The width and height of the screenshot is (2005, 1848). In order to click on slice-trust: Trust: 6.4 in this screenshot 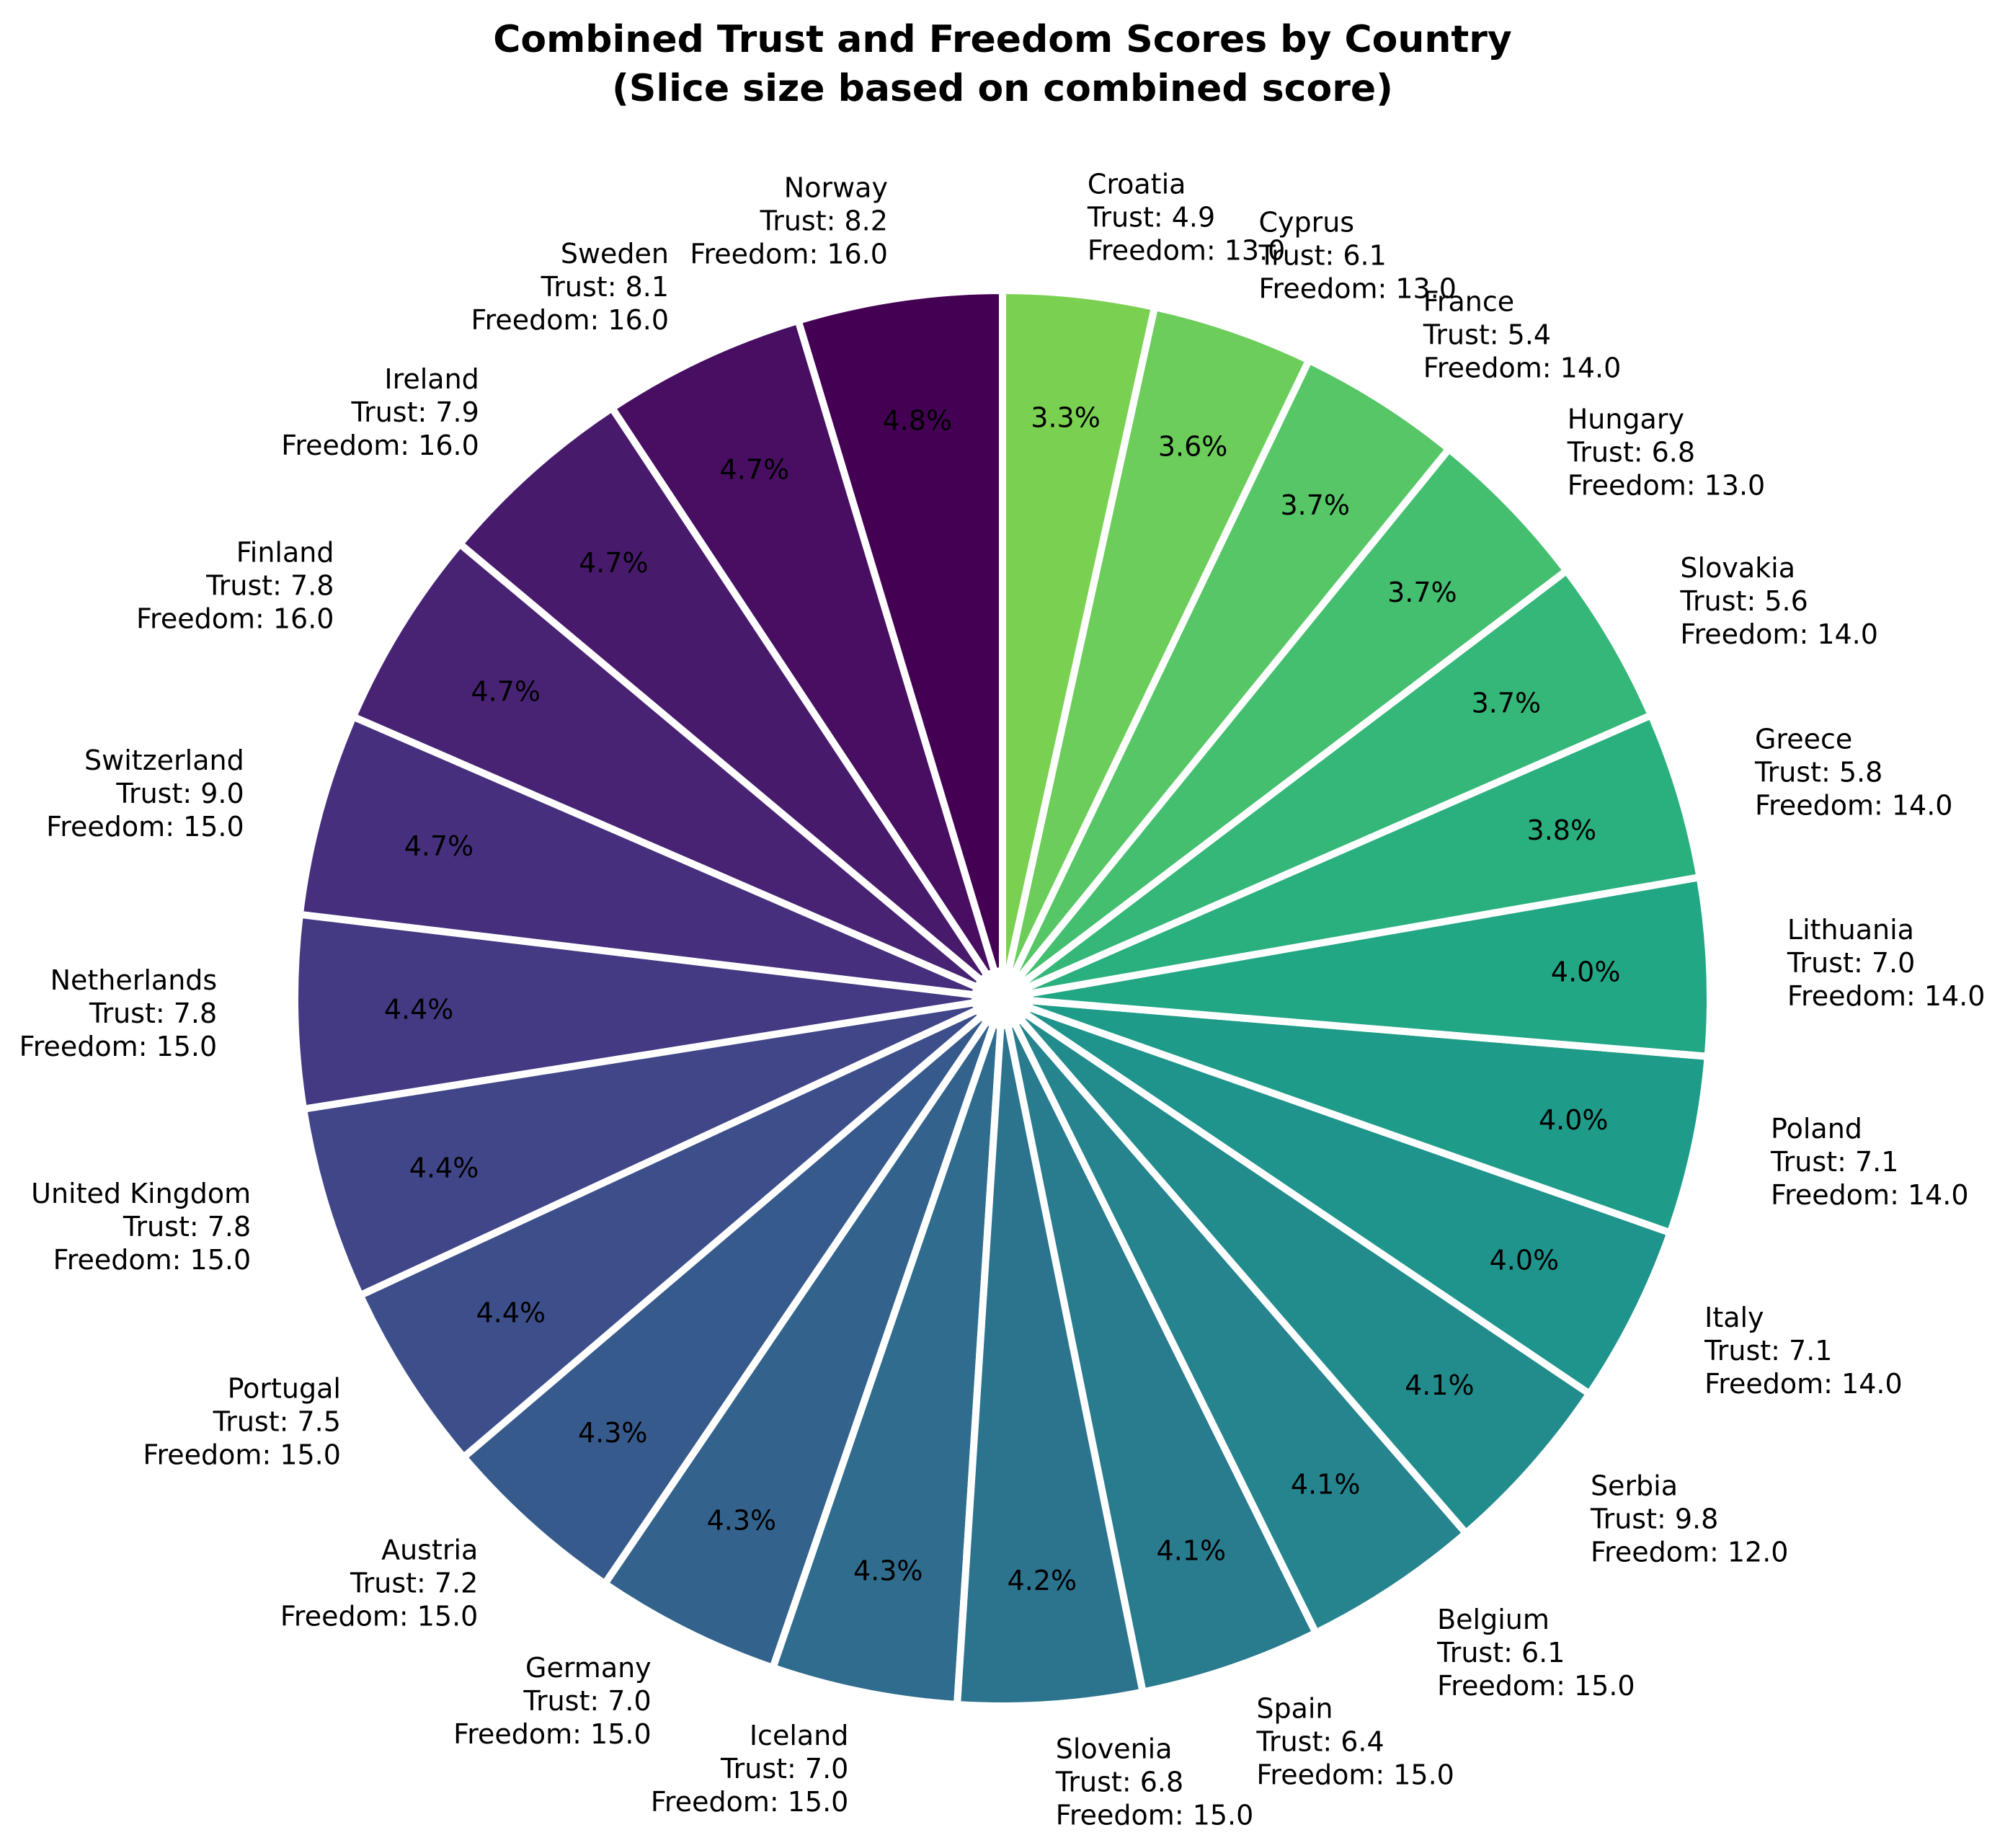, I will do `click(1319, 1741)`.